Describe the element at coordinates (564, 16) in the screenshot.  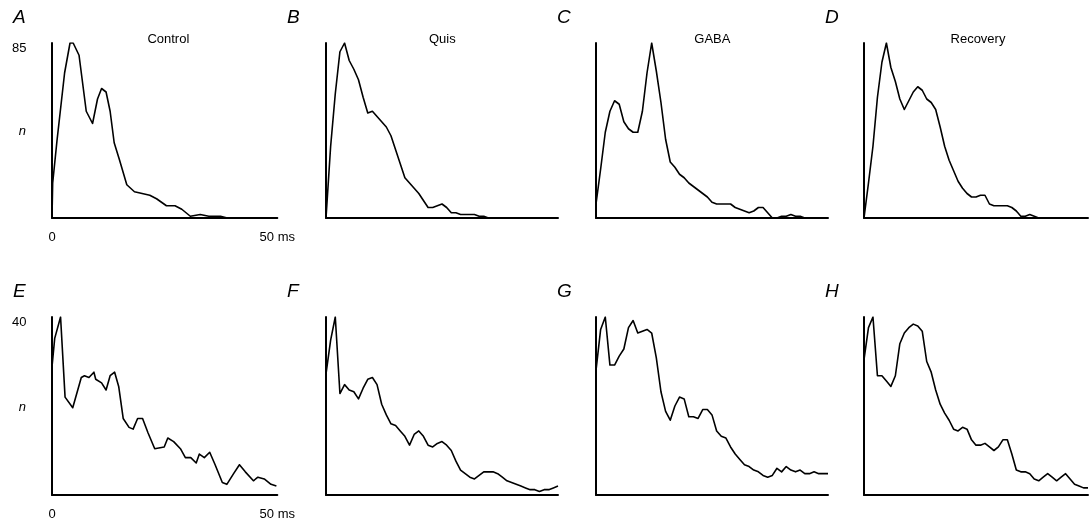
I see `chart-title: C` at that location.